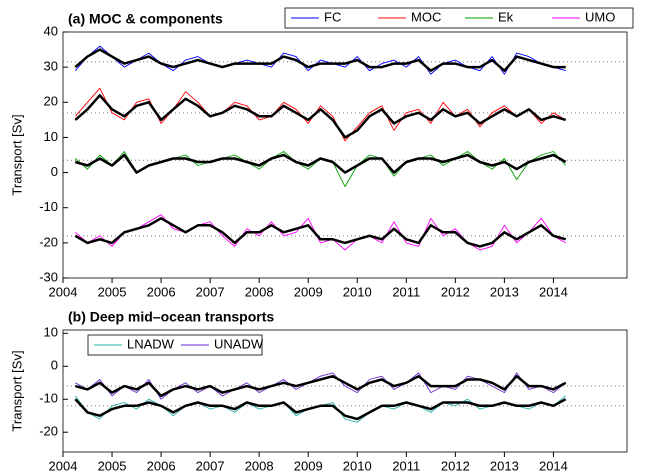  What do you see at coordinates (145, 19) in the screenshot?
I see `chart-title: (a) MOC & components` at bounding box center [145, 19].